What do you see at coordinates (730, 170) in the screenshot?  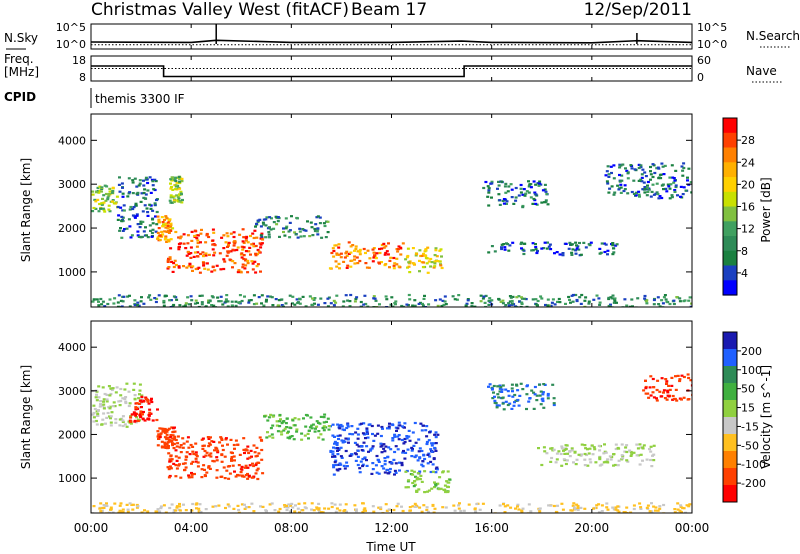 I see `power-colorbar-swatch` at bounding box center [730, 170].